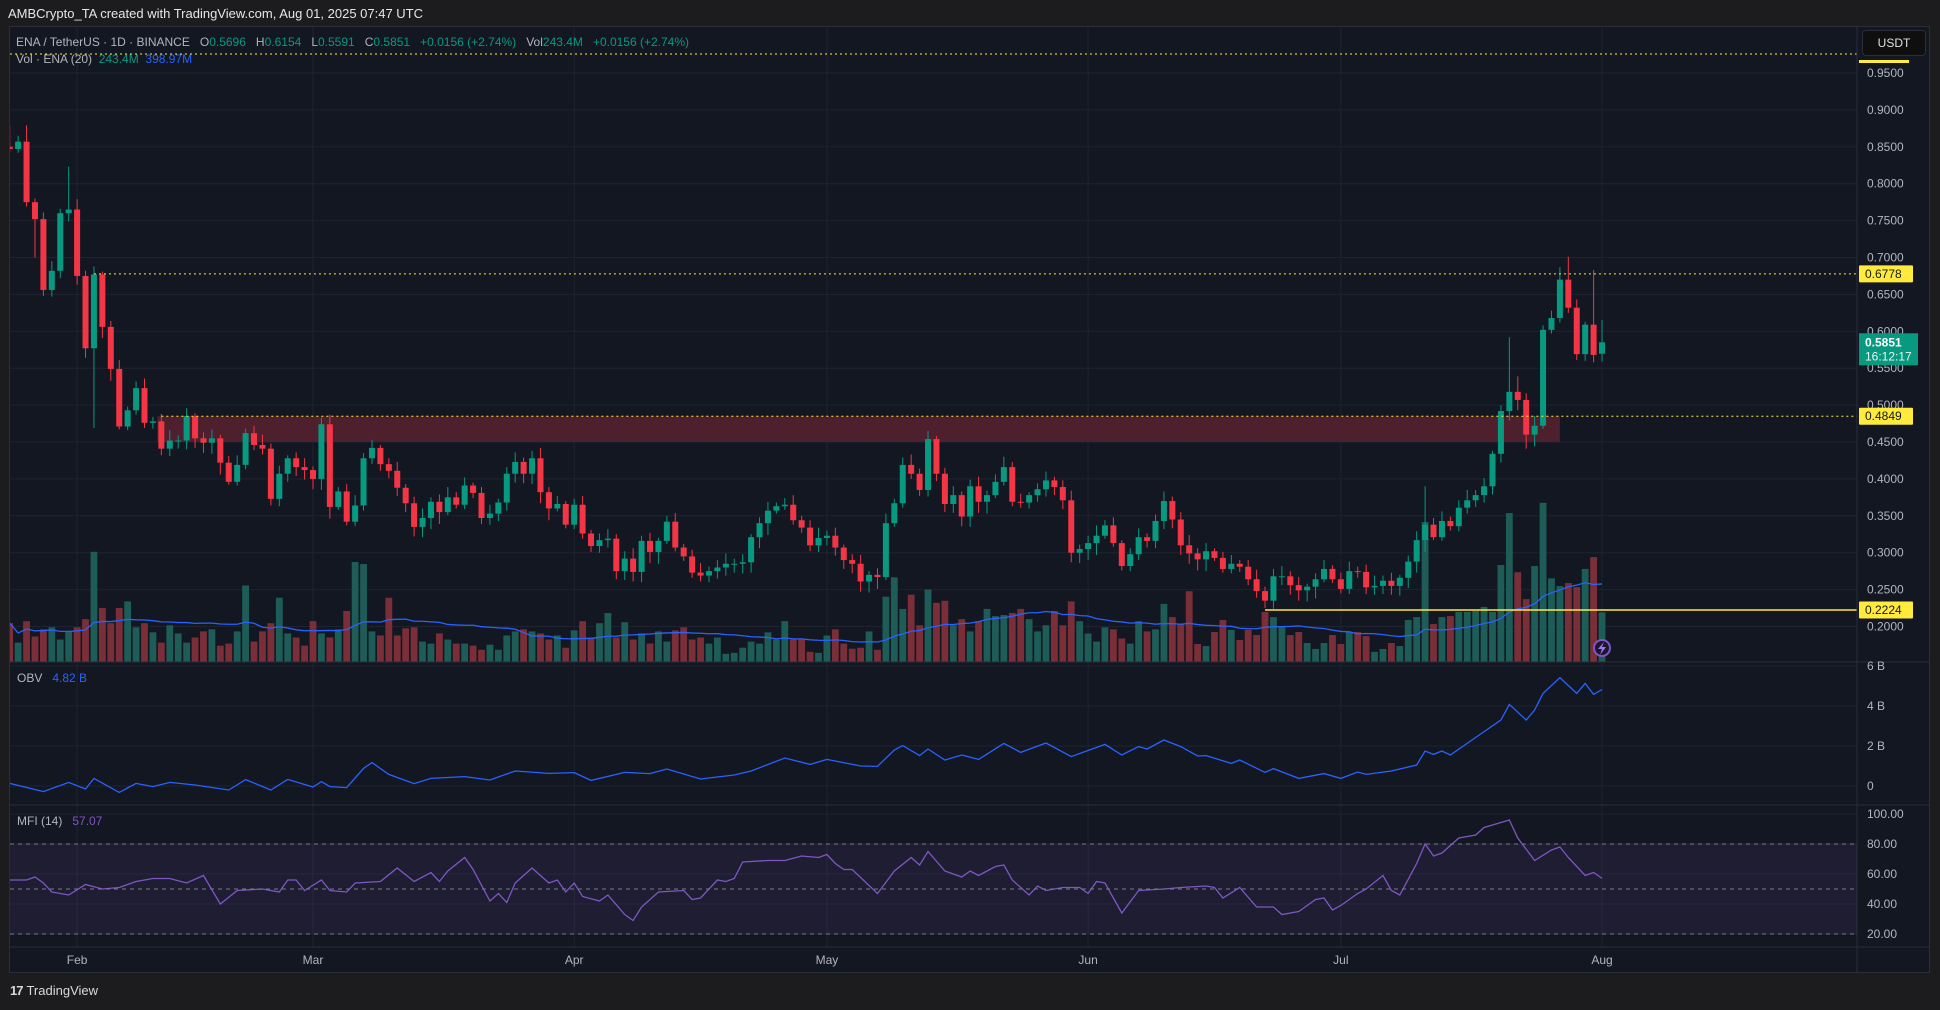 Image resolution: width=1940 pixels, height=1010 pixels. Describe the element at coordinates (104, 59) in the screenshot. I see `volume-legend: Vol · ENA (20) 243.4M 398.97M` at that location.